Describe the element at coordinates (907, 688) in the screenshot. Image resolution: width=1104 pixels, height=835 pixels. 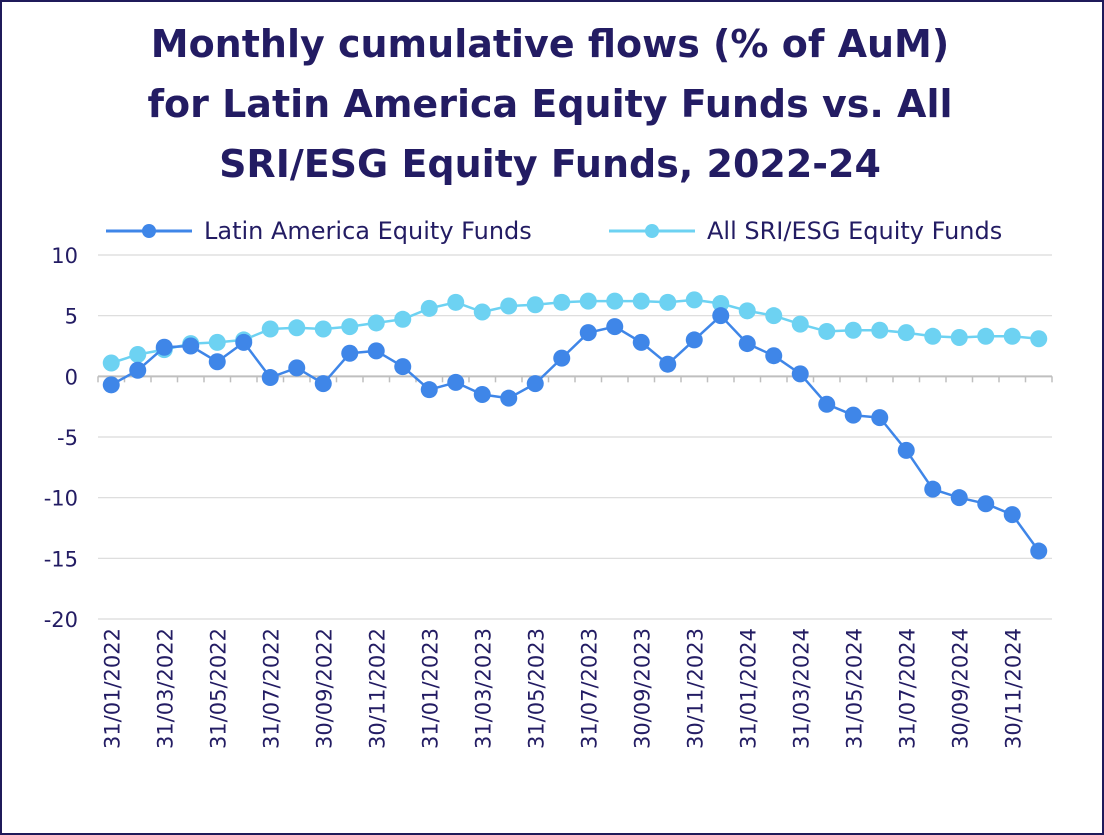
I see `x-tick-label: 31/07/2024` at that location.